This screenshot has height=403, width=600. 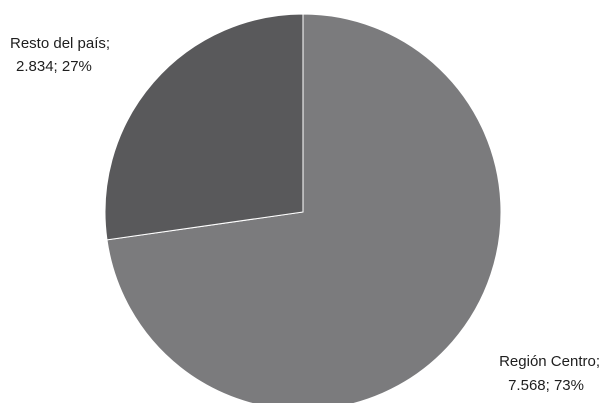 I want to click on slice-label-region-centro: Región Centro;, so click(x=549, y=361).